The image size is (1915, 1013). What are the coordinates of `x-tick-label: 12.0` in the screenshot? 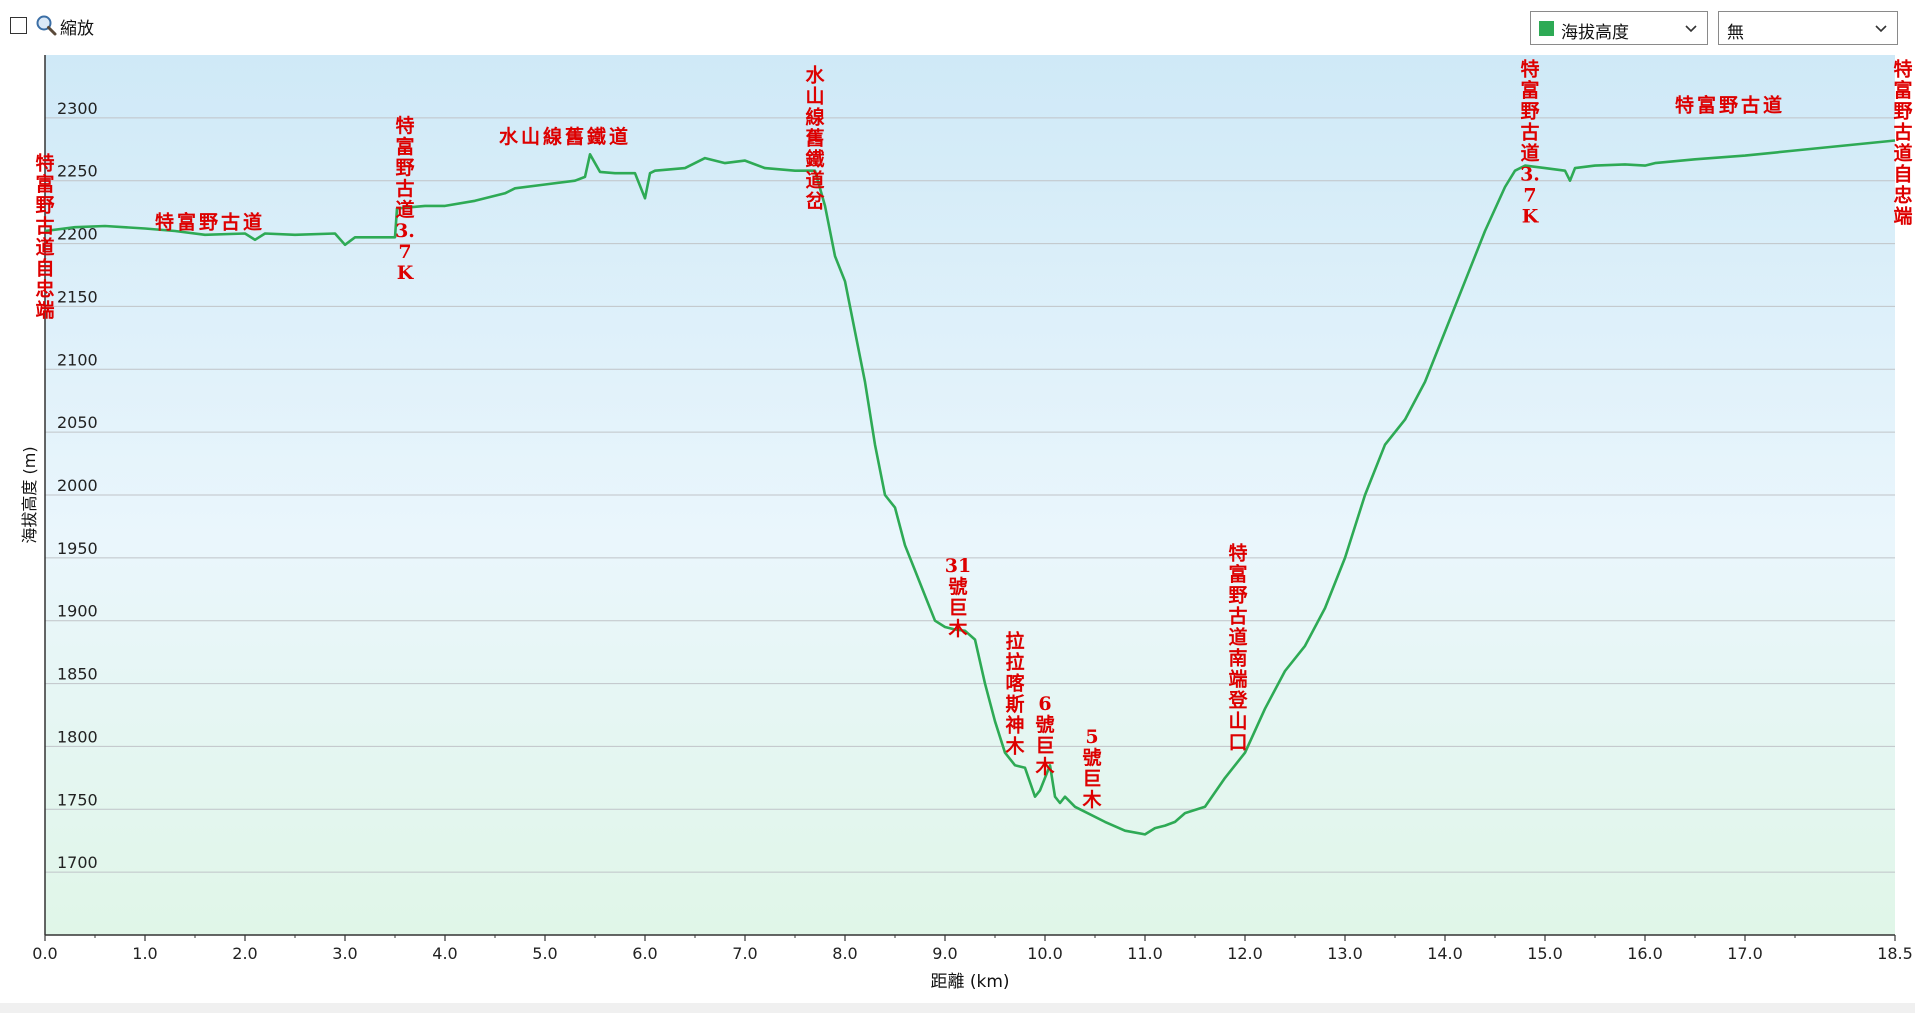 It's located at (1245, 953).